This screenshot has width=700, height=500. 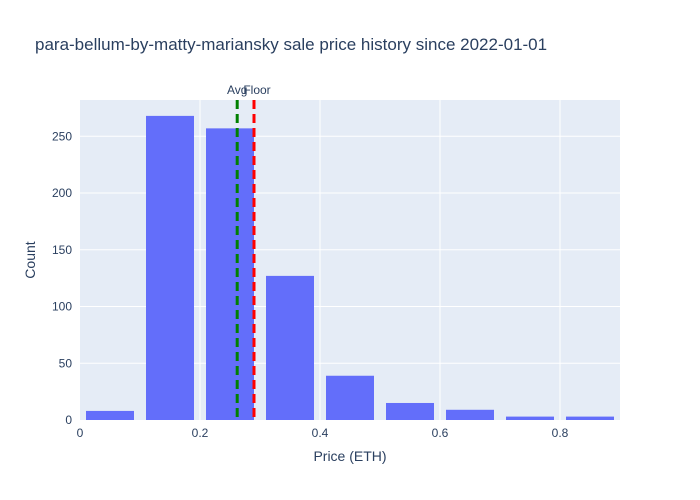 I want to click on y-axis-ticks: 0 50 100 150 200 250, so click(x=62, y=278).